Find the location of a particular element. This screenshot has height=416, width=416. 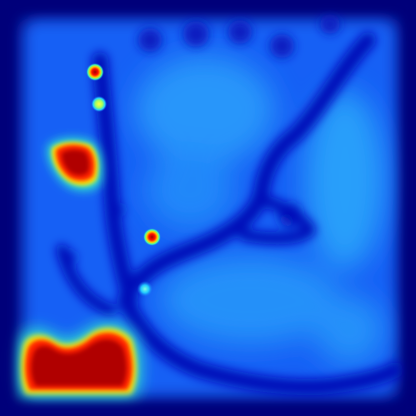

small-spot-middle is located at coordinates (152, 237).